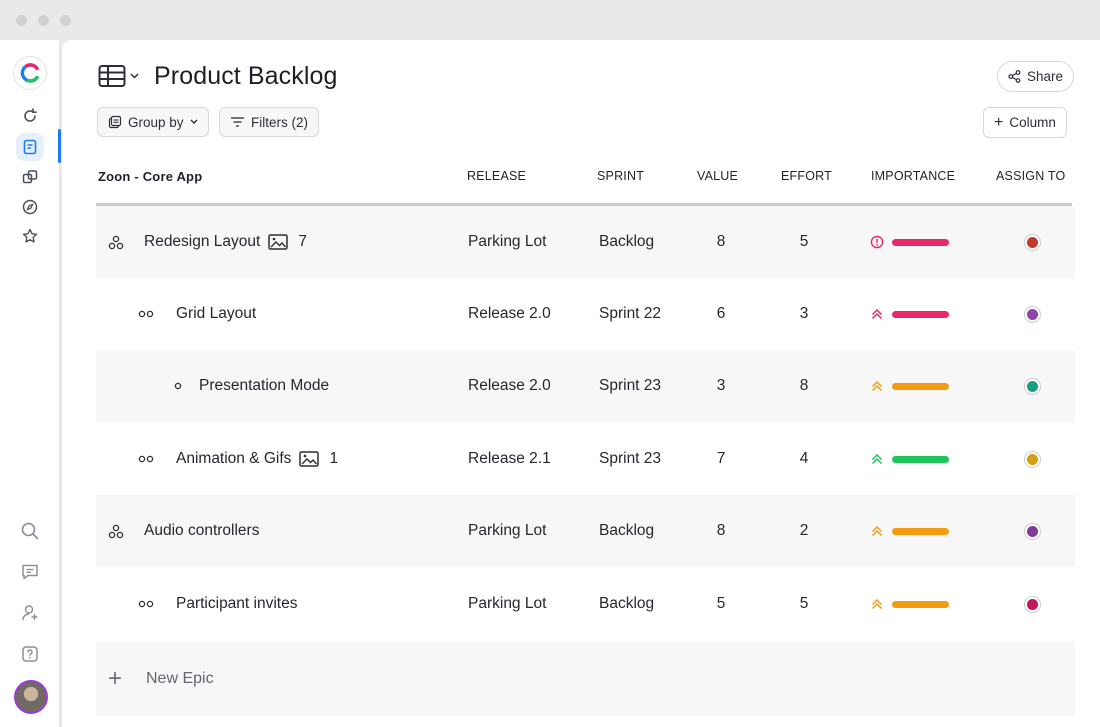  What do you see at coordinates (877, 242) in the screenshot?
I see `importance-critical-icon` at bounding box center [877, 242].